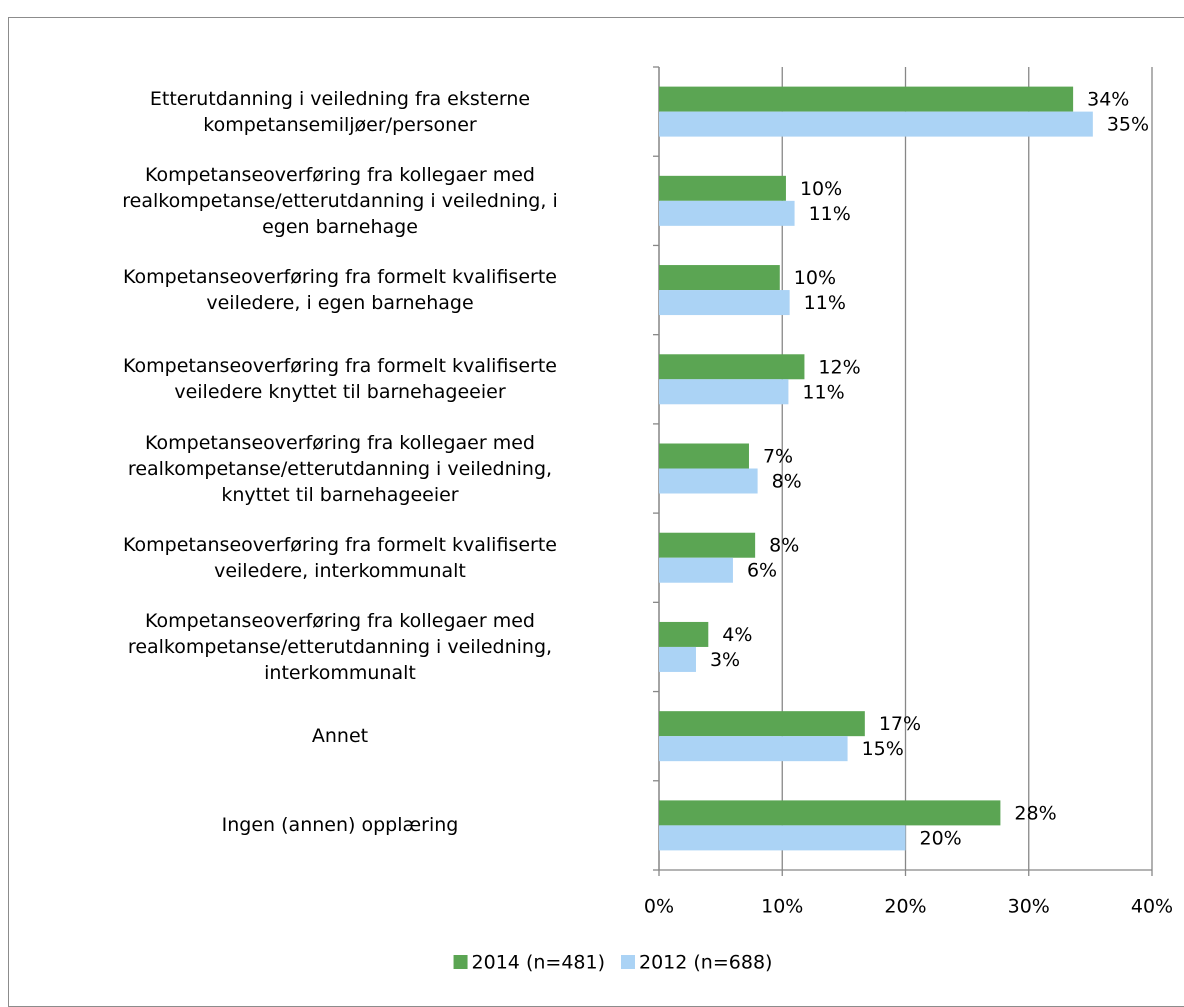 This screenshot has width=1184, height=1007. I want to click on value-label: 17%, so click(900, 724).